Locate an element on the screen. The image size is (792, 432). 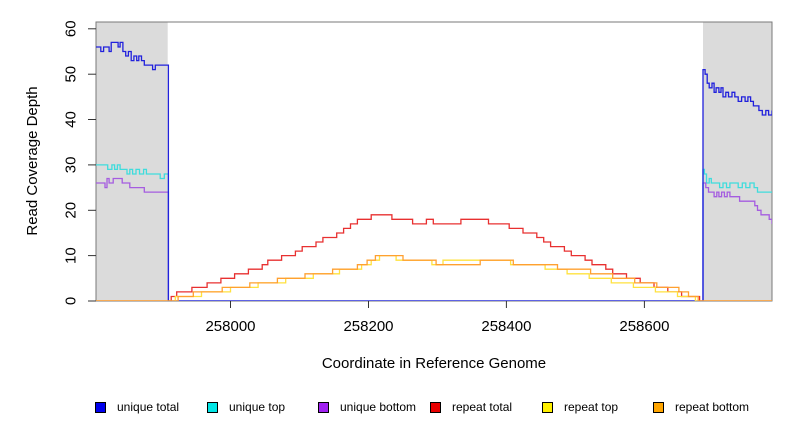
legend-swatch-unique-top is located at coordinates (212, 407).